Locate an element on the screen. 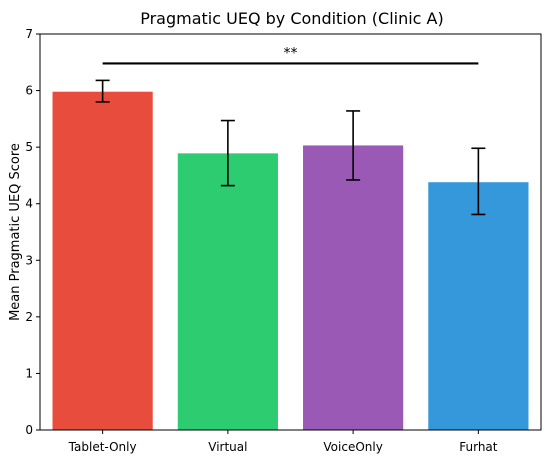  bar-virtual is located at coordinates (227, 291).